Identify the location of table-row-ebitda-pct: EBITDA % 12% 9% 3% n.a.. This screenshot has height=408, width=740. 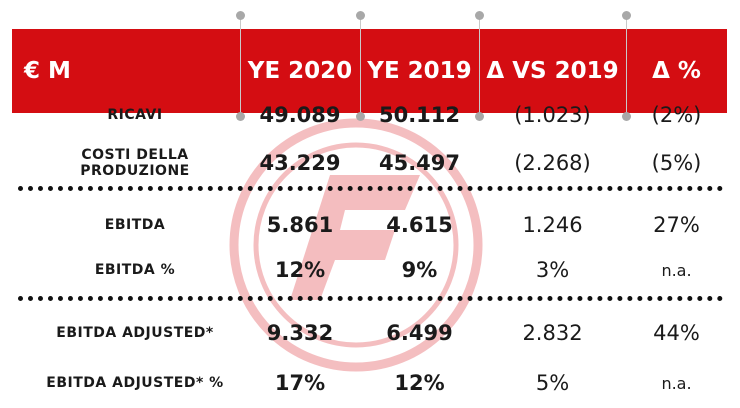
(370, 270).